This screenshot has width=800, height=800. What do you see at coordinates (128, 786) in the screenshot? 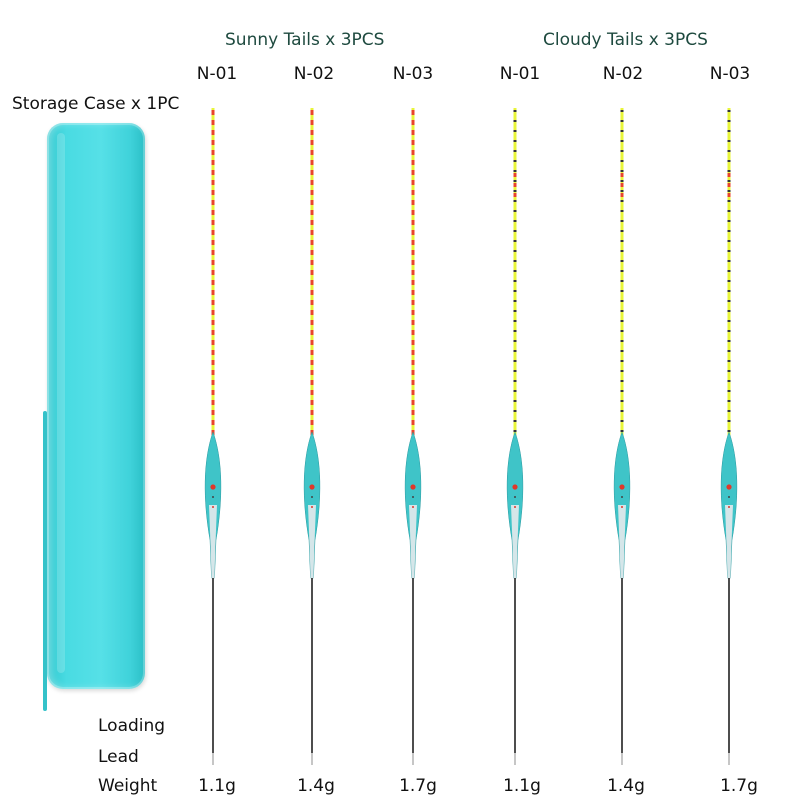
I see `row-label-weight: Weight` at bounding box center [128, 786].